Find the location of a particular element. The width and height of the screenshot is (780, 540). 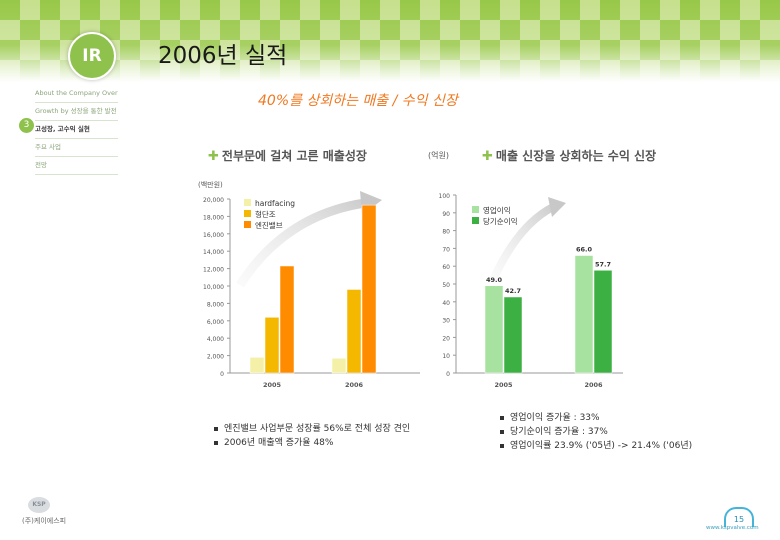

website-link: www.kspvalve.com is located at coordinates (732, 528).